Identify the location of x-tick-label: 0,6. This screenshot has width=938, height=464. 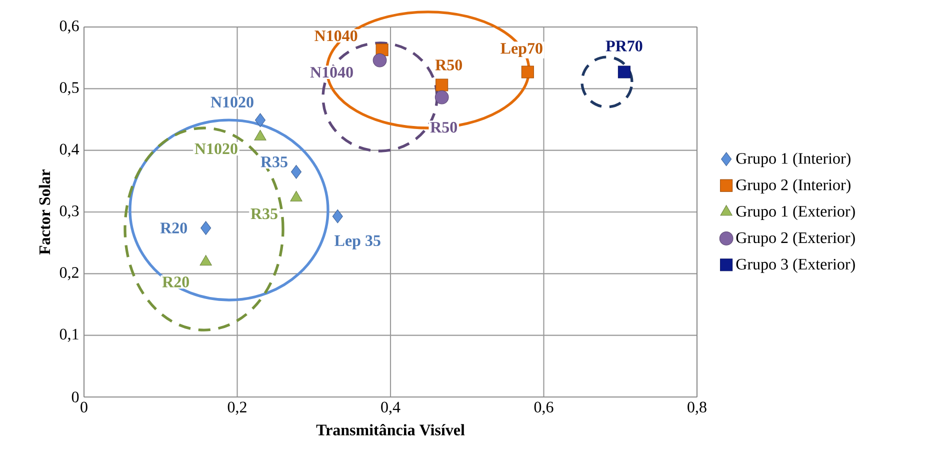
(544, 408).